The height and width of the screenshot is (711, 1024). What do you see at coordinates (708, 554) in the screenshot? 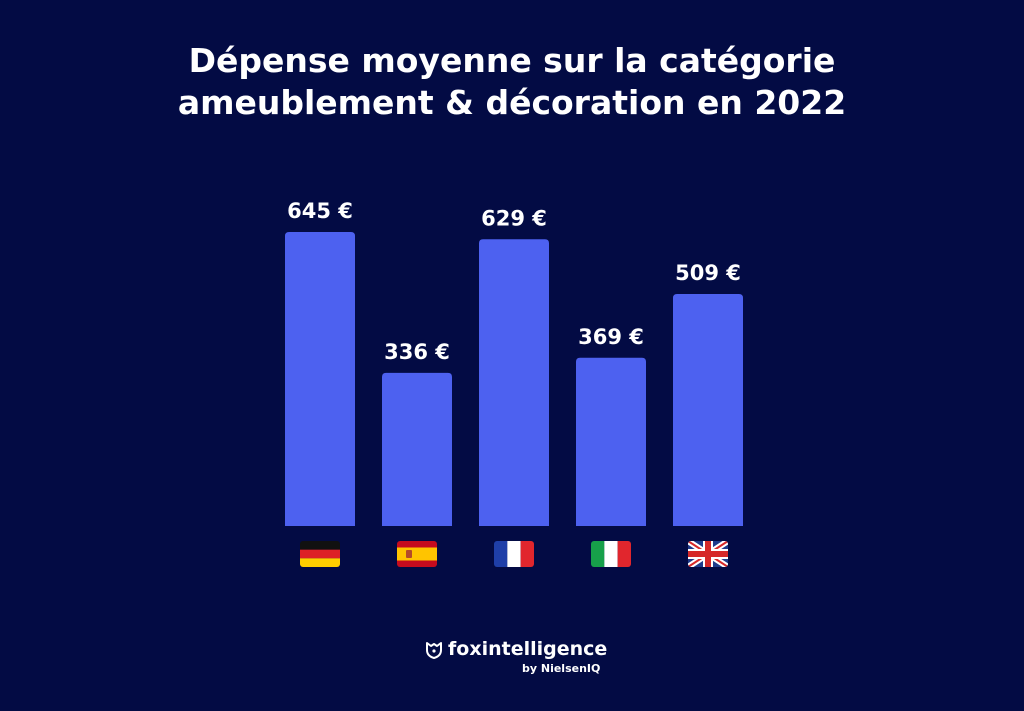
I see `flag-uk-icon` at bounding box center [708, 554].